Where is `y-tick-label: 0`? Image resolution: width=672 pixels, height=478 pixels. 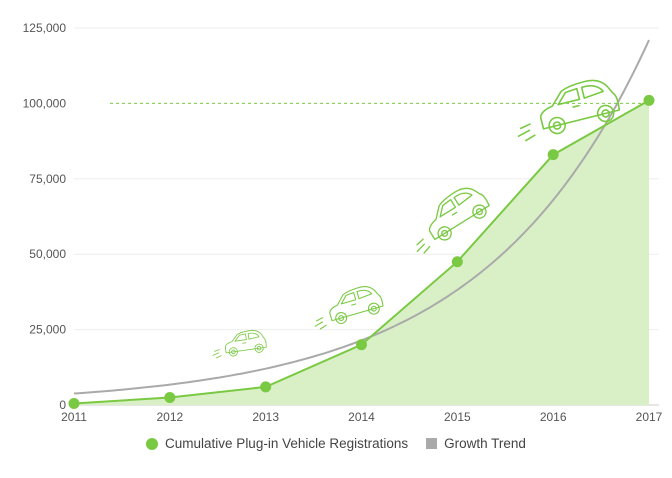 y-tick-label: 0 is located at coordinates (62, 405).